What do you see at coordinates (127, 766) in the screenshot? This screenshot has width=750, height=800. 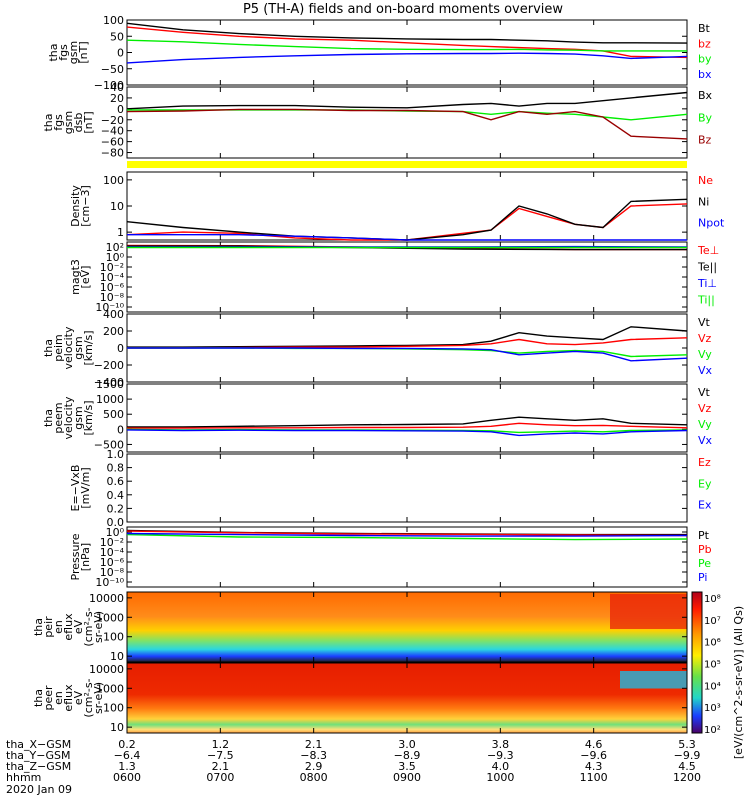 I see `x-tick-value: 1.3` at bounding box center [127, 766].